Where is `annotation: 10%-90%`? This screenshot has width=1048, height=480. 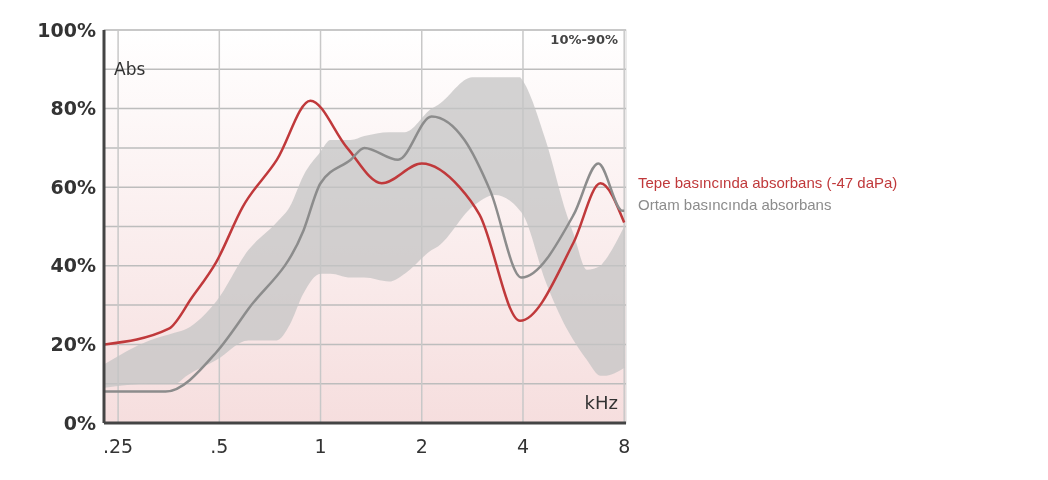
annotation: 10%-90% is located at coordinates (584, 39).